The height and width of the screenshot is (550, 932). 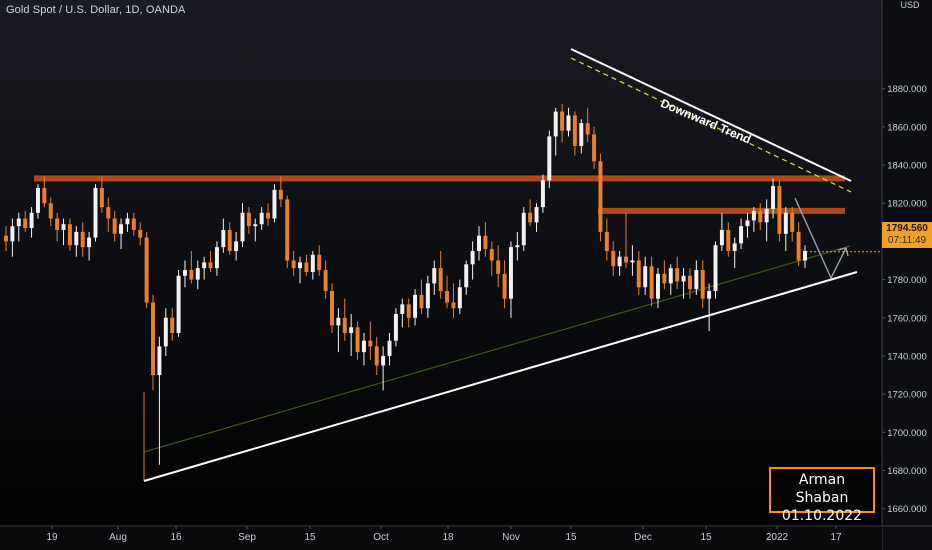 What do you see at coordinates (721, 210) in the screenshot?
I see `resistance-band-lower` at bounding box center [721, 210].